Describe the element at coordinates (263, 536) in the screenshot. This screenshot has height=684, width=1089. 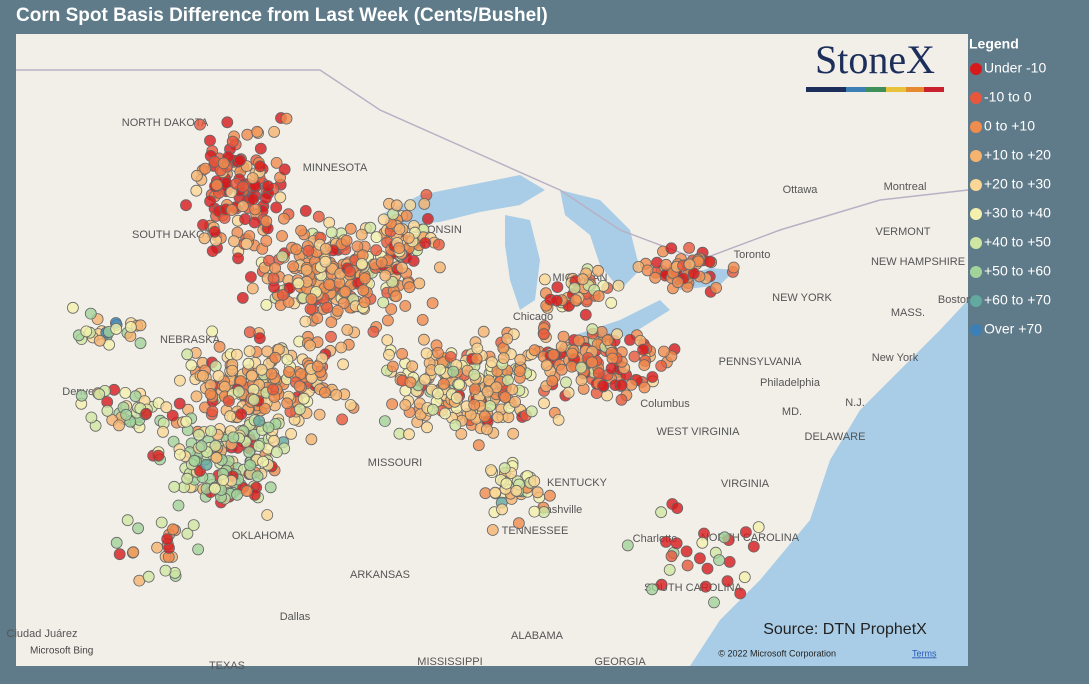
I see `place-label: OKLAHOMA` at that location.